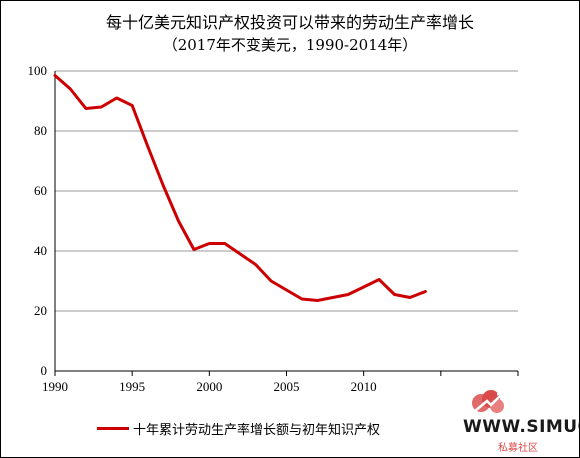  I want to click on x-tick-label-2010: 2010, so click(364, 386).